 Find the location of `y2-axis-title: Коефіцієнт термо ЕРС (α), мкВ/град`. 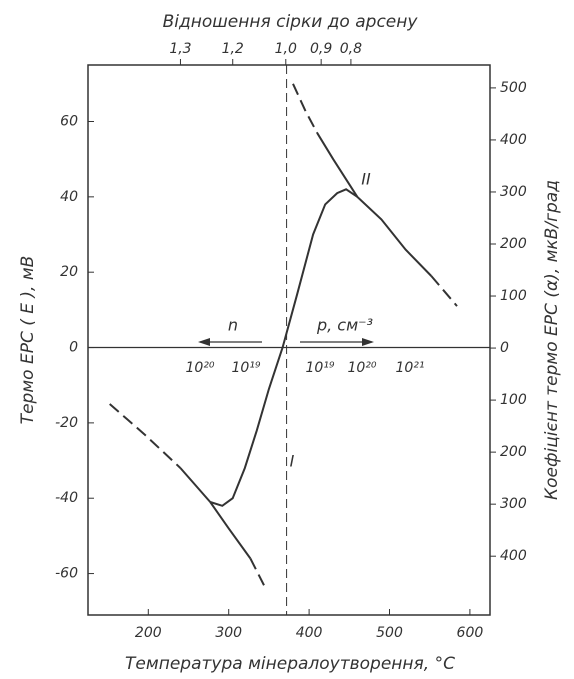

y2-axis-title: Коефіцієнт термо ЕРС (α), мкВ/град is located at coordinates (552, 340).